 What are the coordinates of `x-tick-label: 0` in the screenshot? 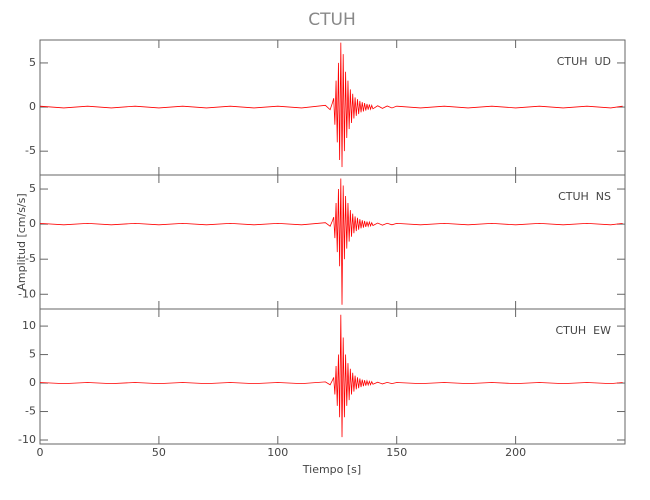 It's located at (40, 452).